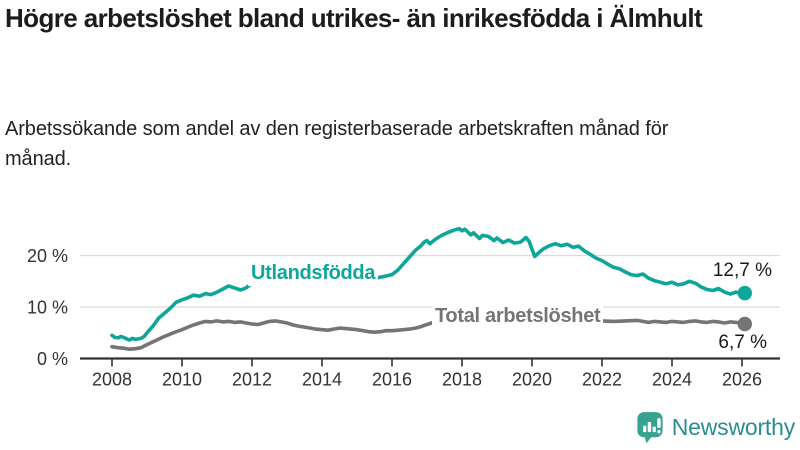  I want to click on svg-text: 2026, so click(742, 380).